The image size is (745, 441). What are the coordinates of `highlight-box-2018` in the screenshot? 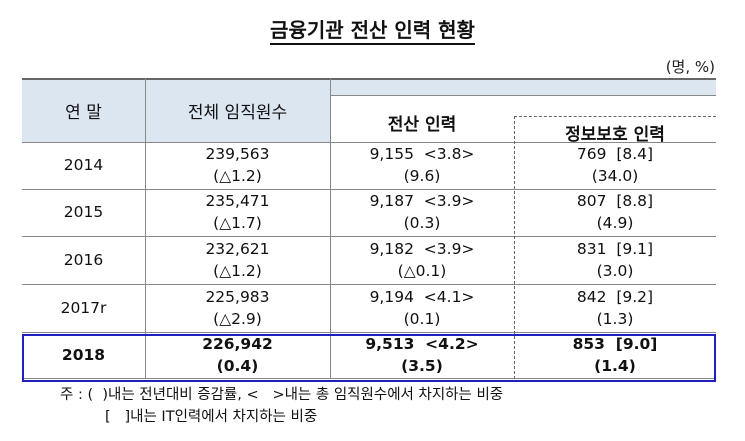 It's located at (369, 358).